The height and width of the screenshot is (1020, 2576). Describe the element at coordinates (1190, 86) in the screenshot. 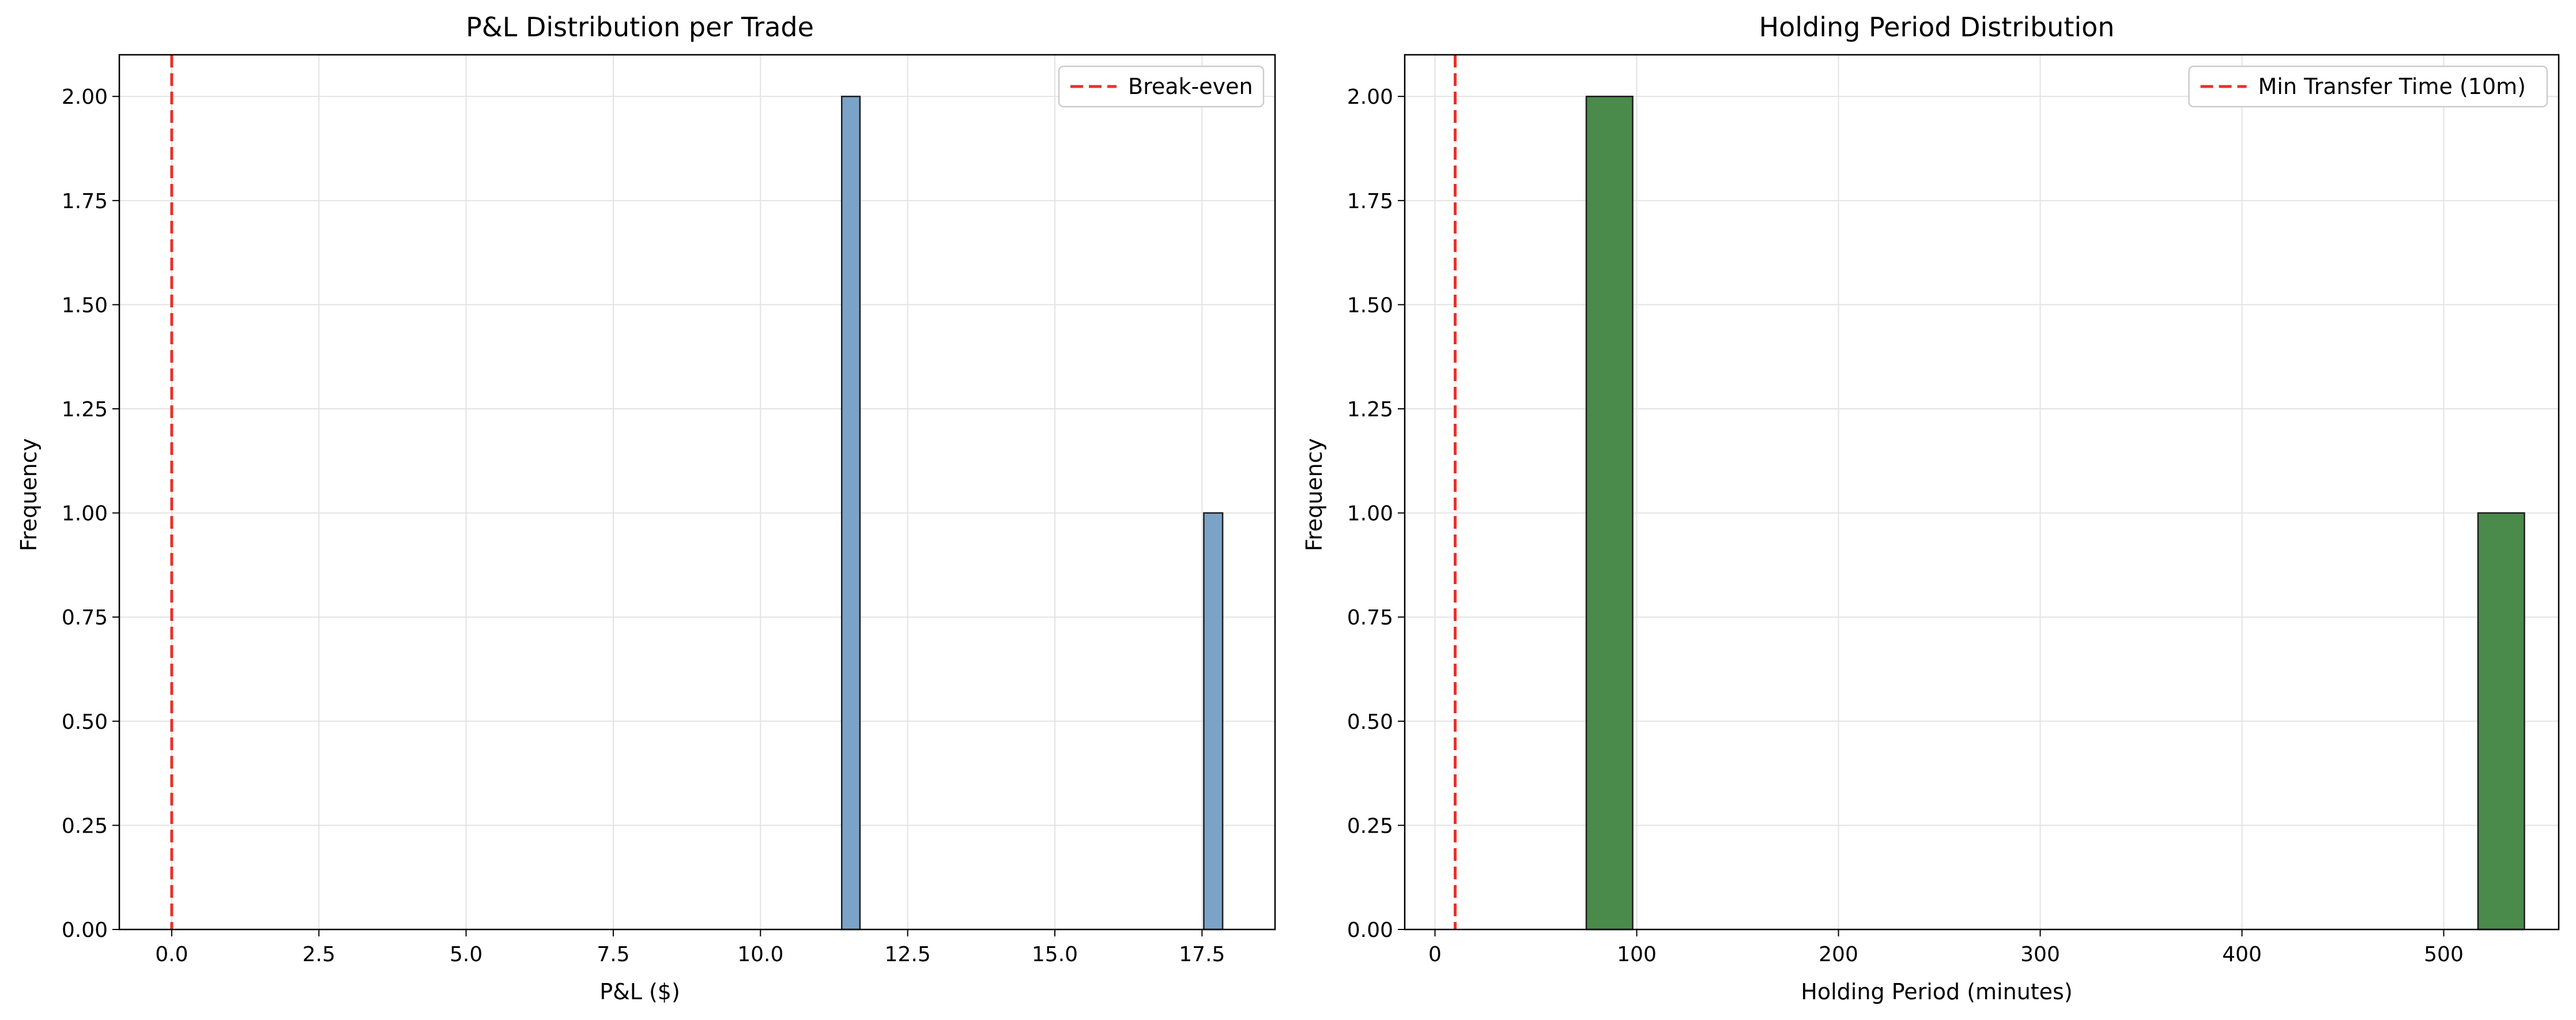

I see `legend-label: Break-even` at that location.